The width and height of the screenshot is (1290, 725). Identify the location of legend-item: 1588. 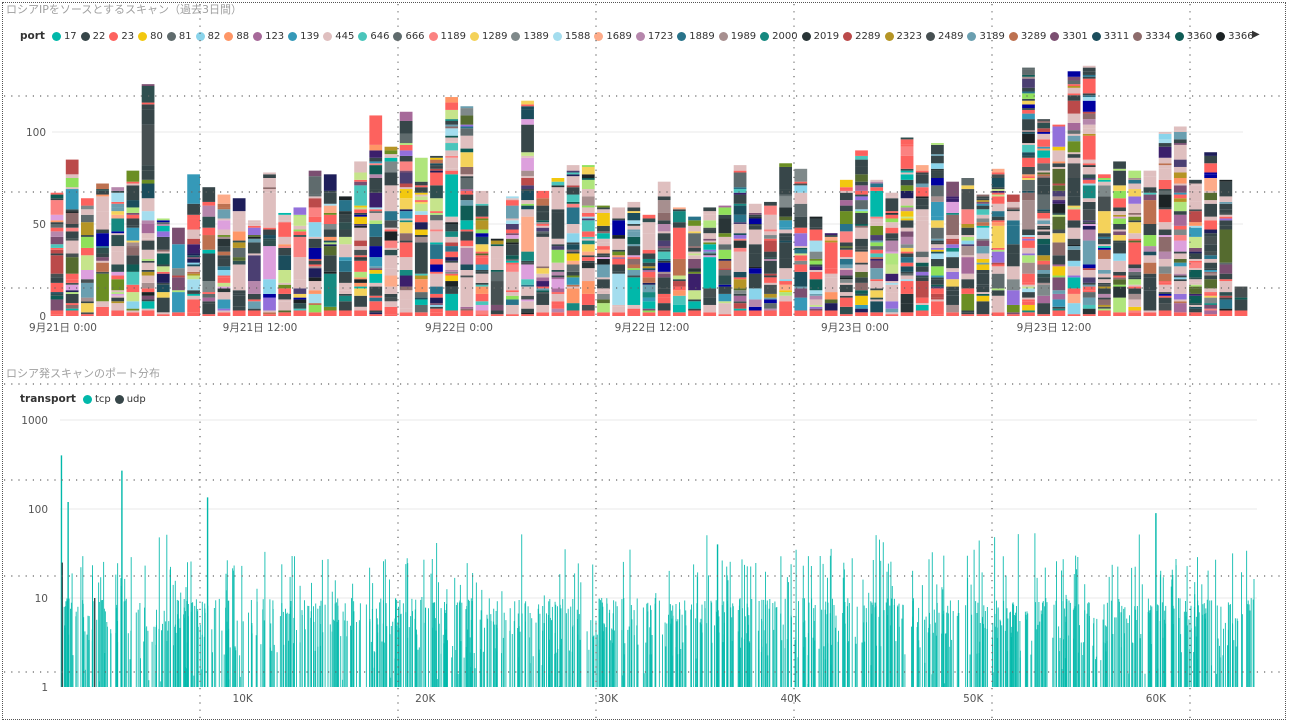
(571, 36).